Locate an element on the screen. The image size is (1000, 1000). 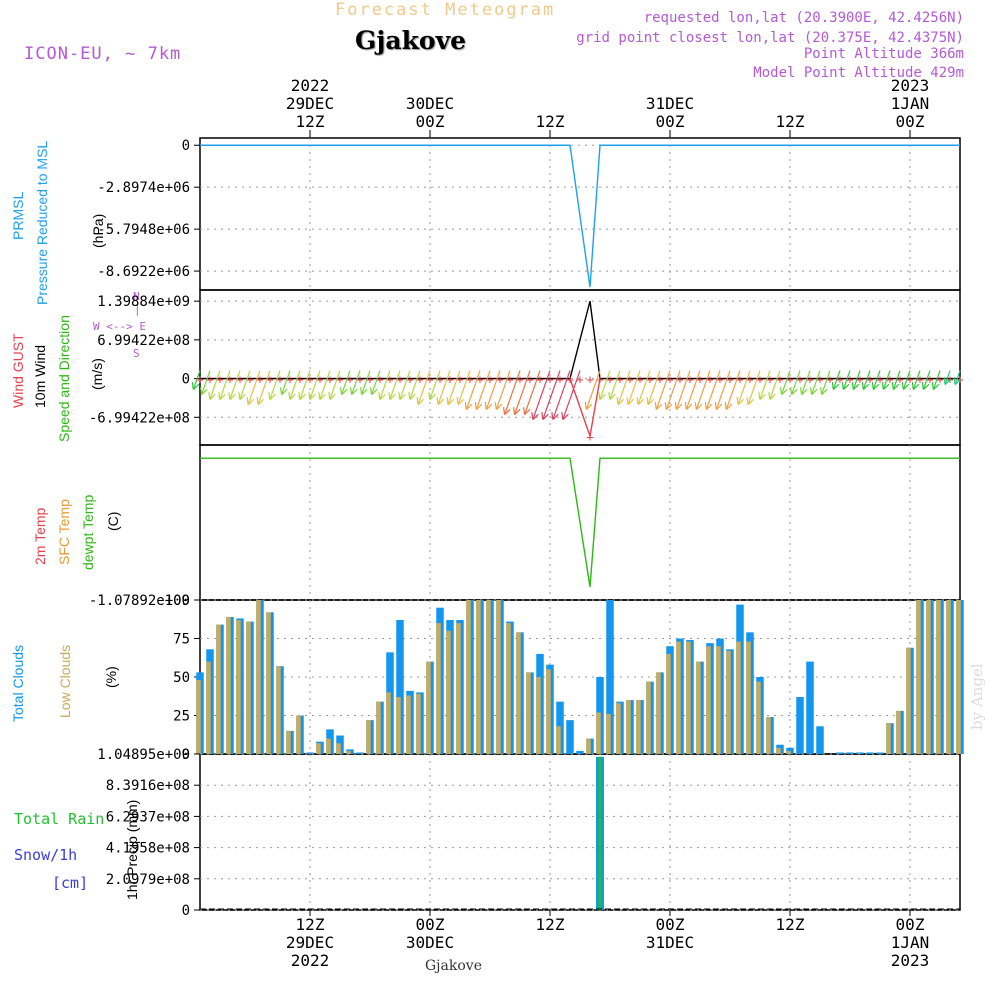
precip-ytick-label: 2.0979e+08 is located at coordinates (148, 880).